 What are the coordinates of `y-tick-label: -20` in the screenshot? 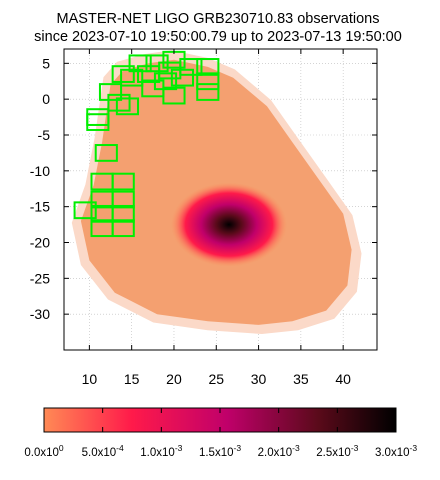 It's located at (40, 243).